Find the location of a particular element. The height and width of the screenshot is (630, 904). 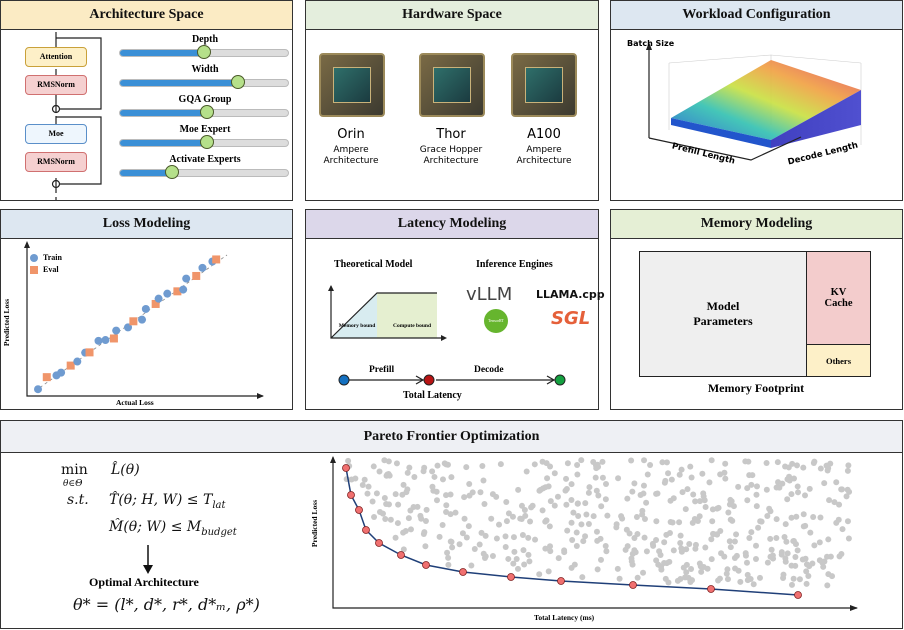

y-axis-label: Predicted Loss is located at coordinates (315, 523).